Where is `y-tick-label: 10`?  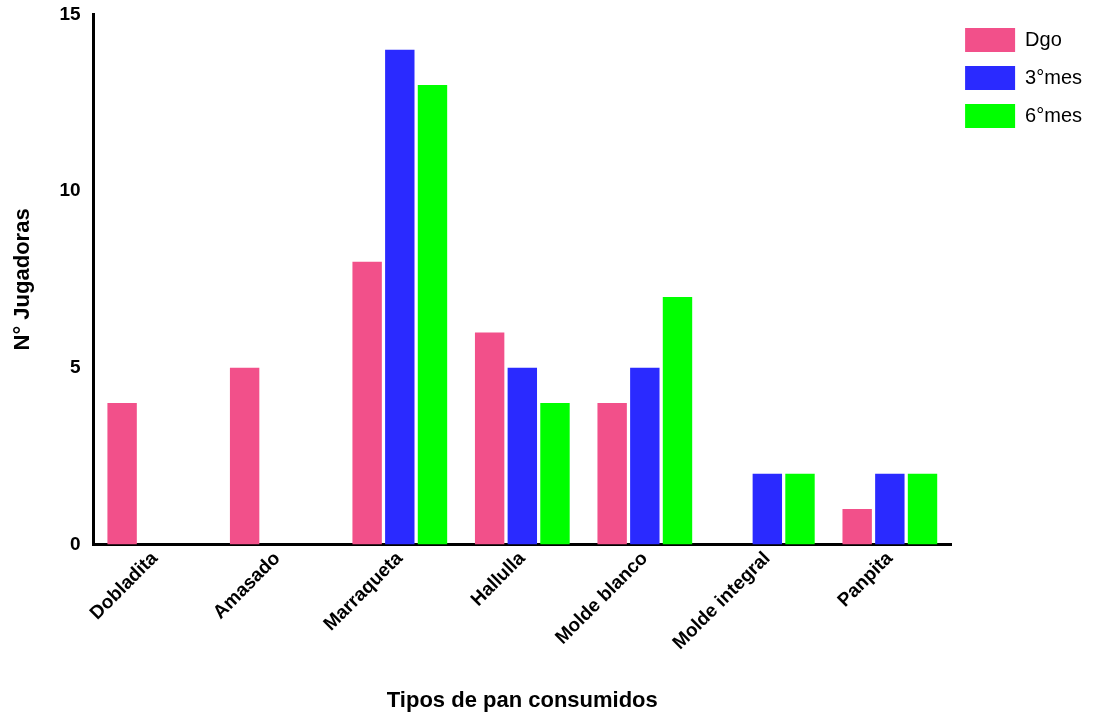 y-tick-label: 10 is located at coordinates (70, 190).